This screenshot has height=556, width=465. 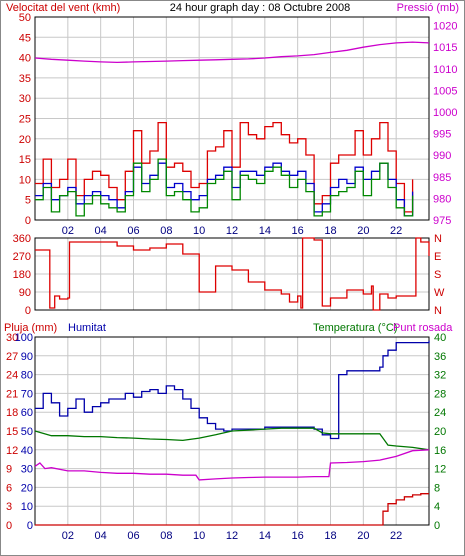 I want to click on wind_gust2-series-line, so click(x=224, y=187).